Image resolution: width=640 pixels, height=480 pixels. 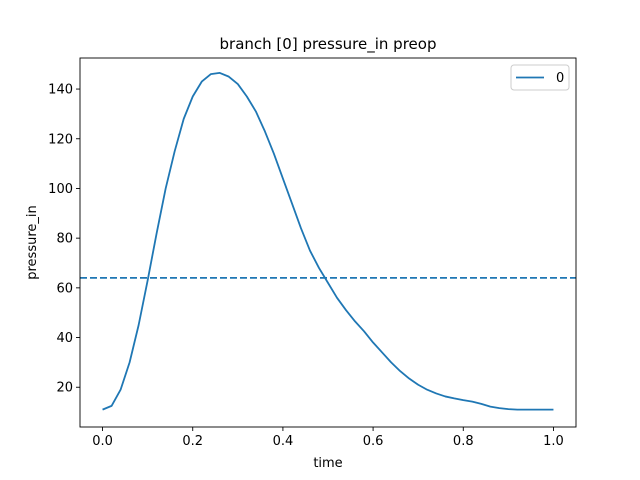 I want to click on y-tick-label: 140, so click(x=60, y=90).